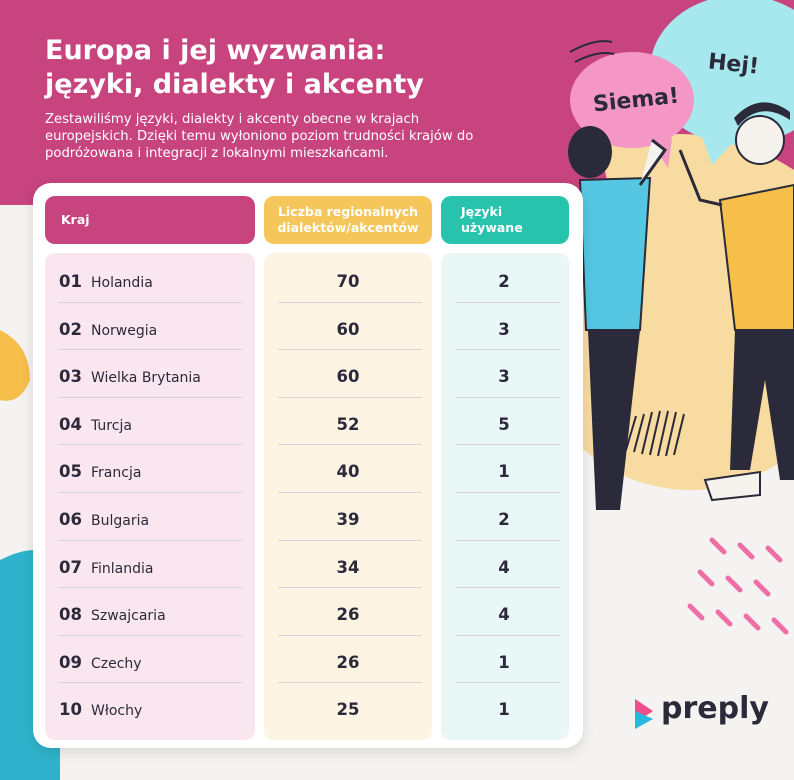 This screenshot has width=794, height=780. What do you see at coordinates (75, 219) in the screenshot?
I see `header-country-label: Kraj` at bounding box center [75, 219].